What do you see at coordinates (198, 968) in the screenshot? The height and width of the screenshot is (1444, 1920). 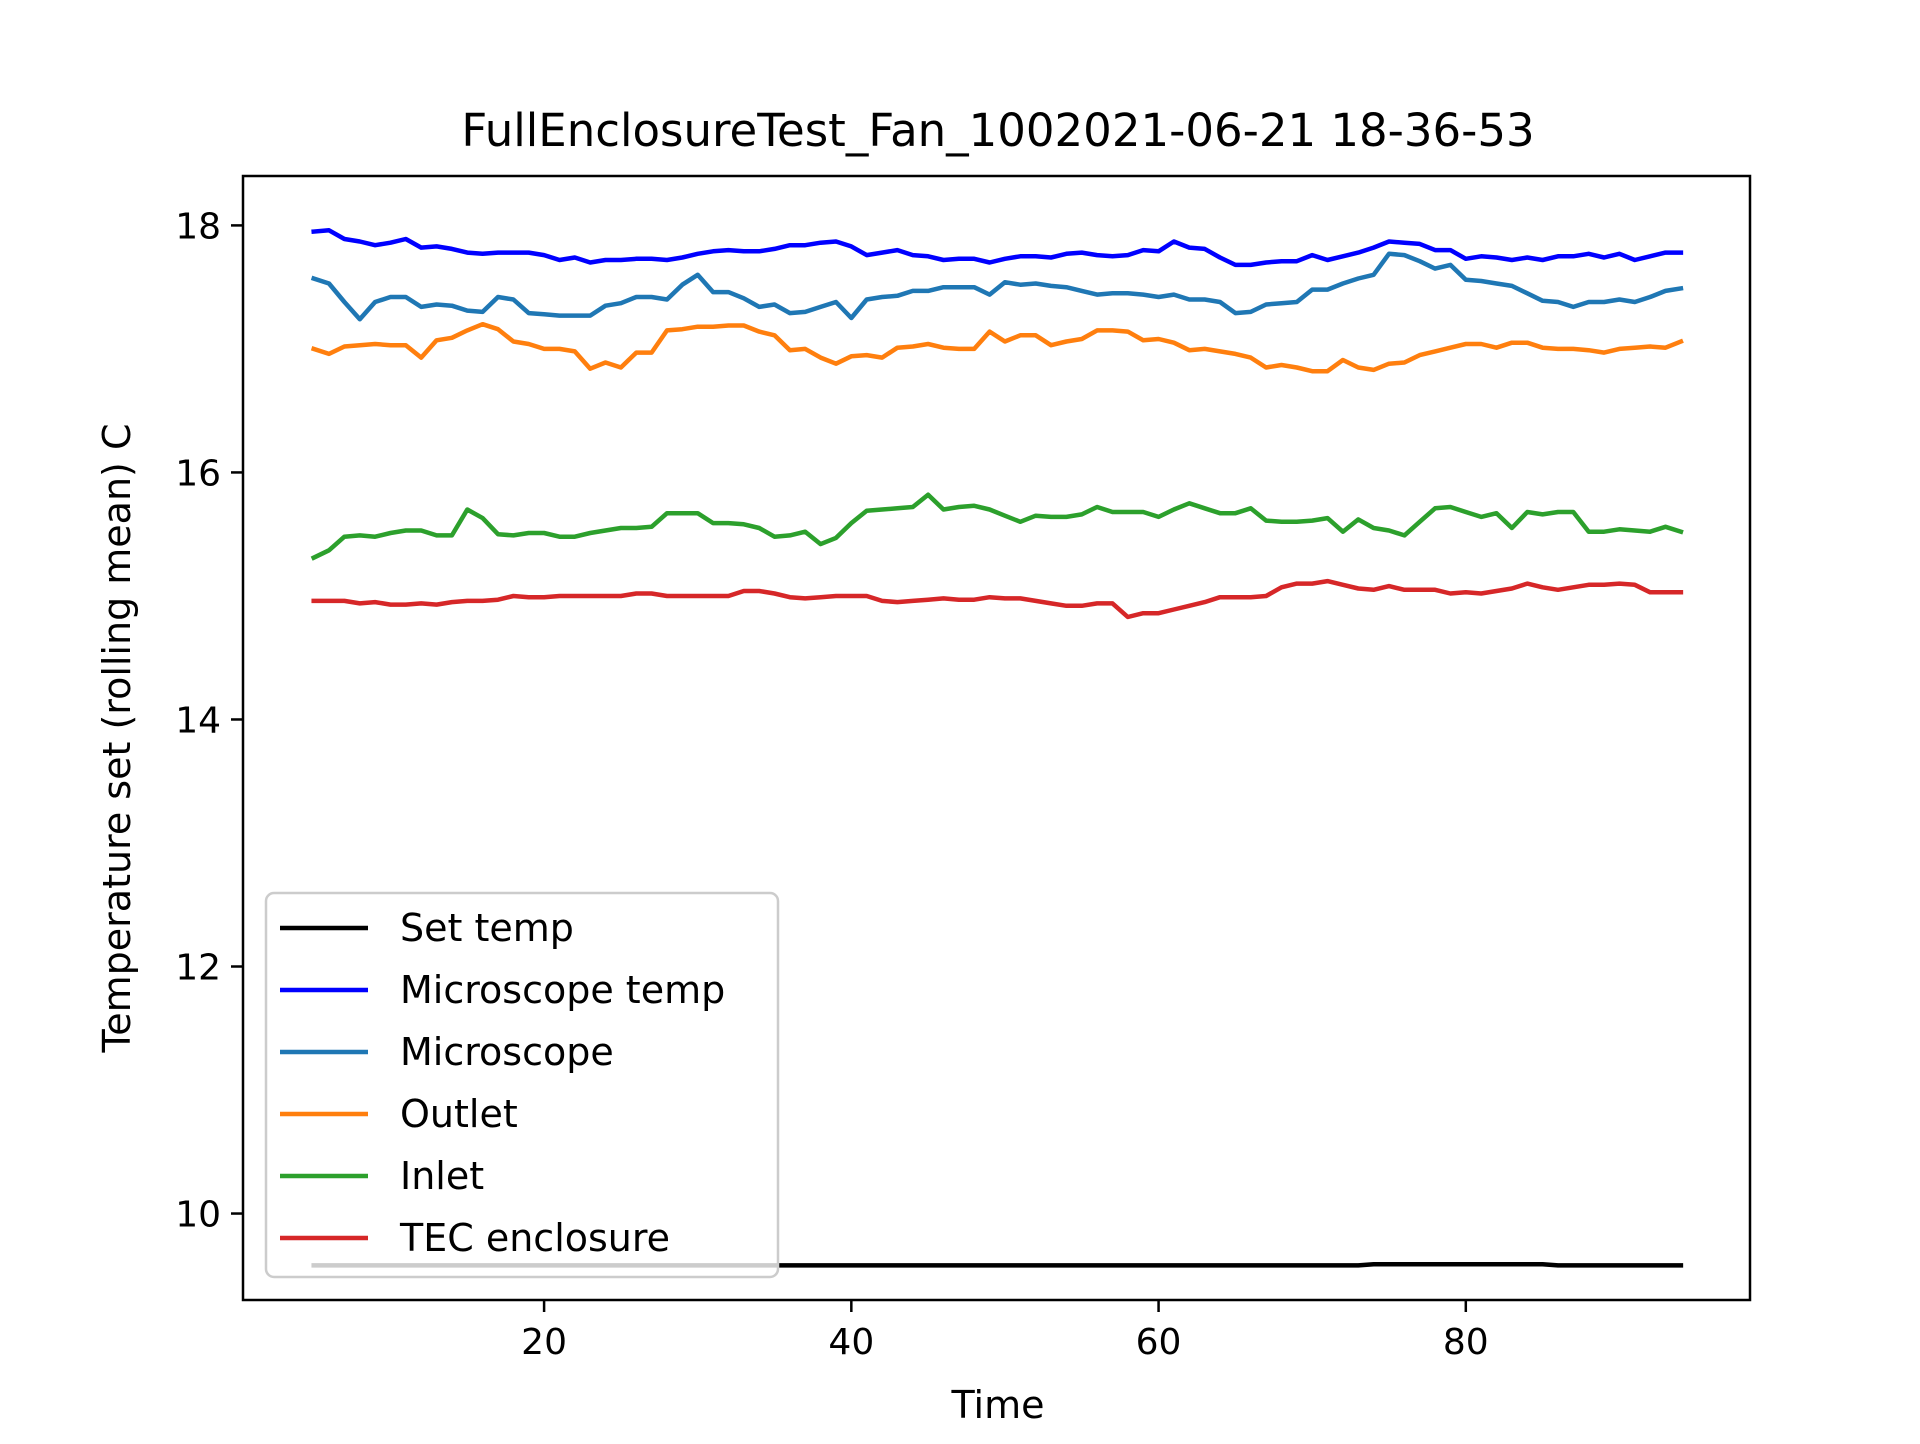 I see `y-tick-label: 12` at bounding box center [198, 968].